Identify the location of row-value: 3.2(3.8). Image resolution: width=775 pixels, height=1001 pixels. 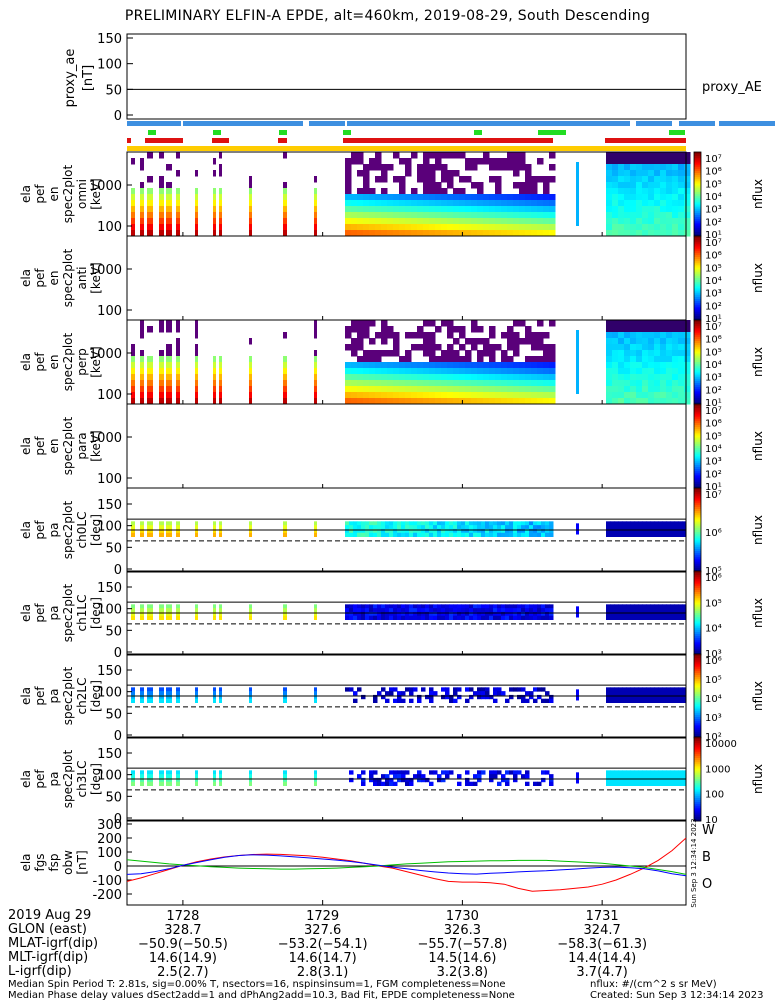
(463, 972).